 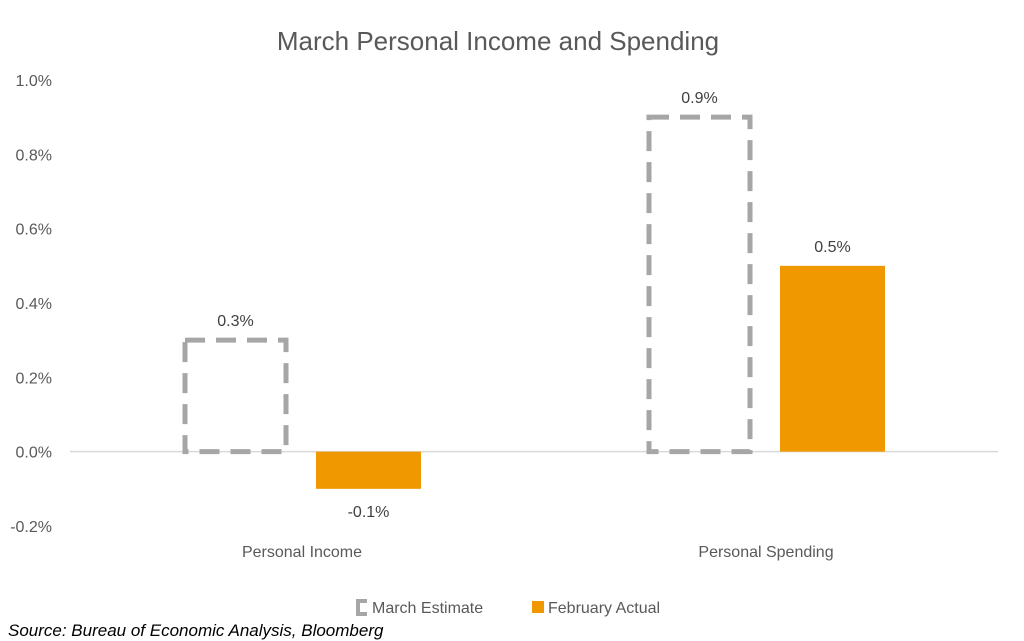 I want to click on y-tick-label: 0.0%, so click(x=34, y=453).